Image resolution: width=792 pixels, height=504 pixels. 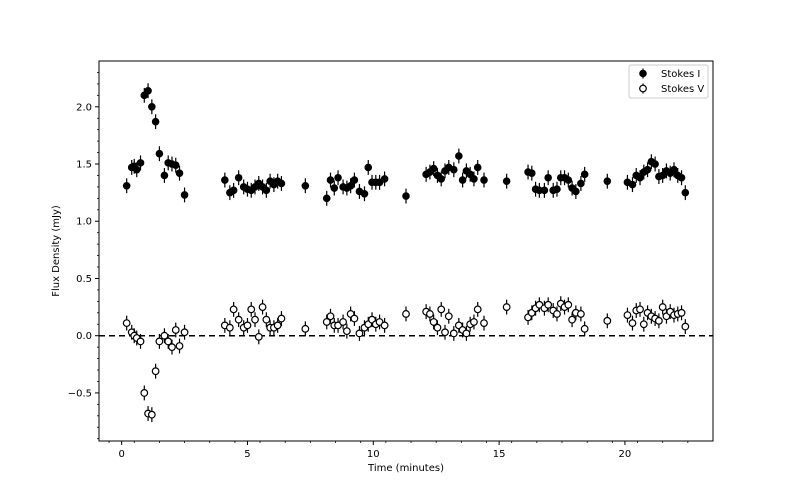 What do you see at coordinates (84, 107) in the screenshot?
I see `y-tick-label: 2.0` at bounding box center [84, 107].